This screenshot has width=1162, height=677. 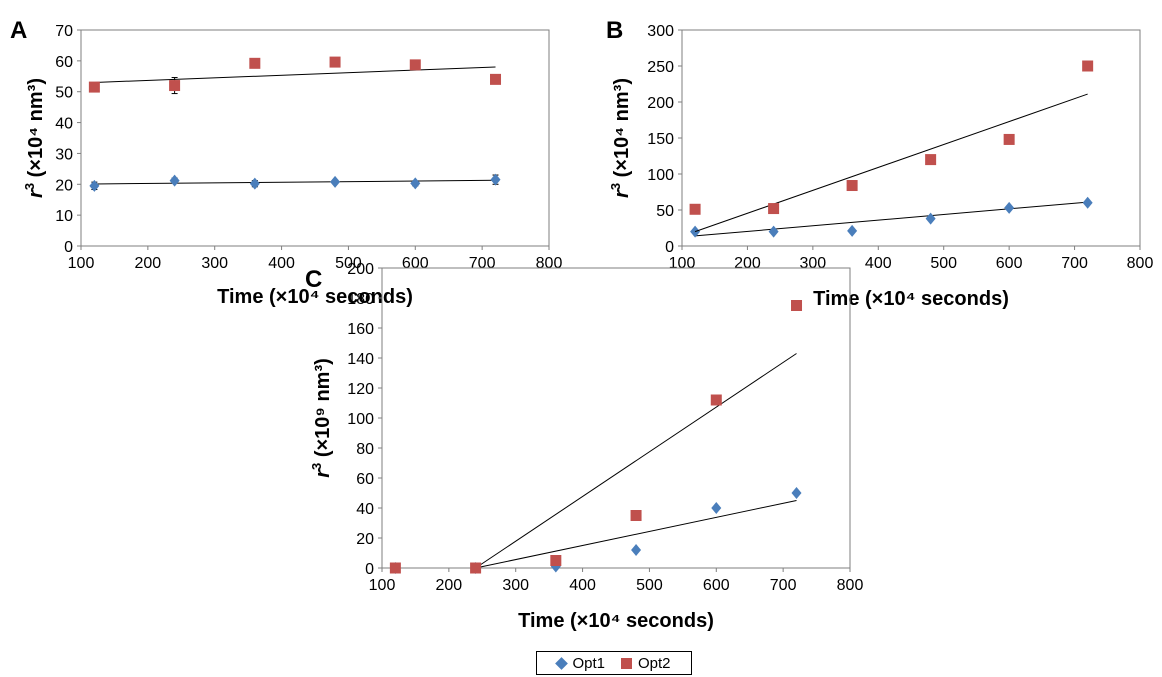 I want to click on y-tick-label: 10, so click(x=64, y=216).